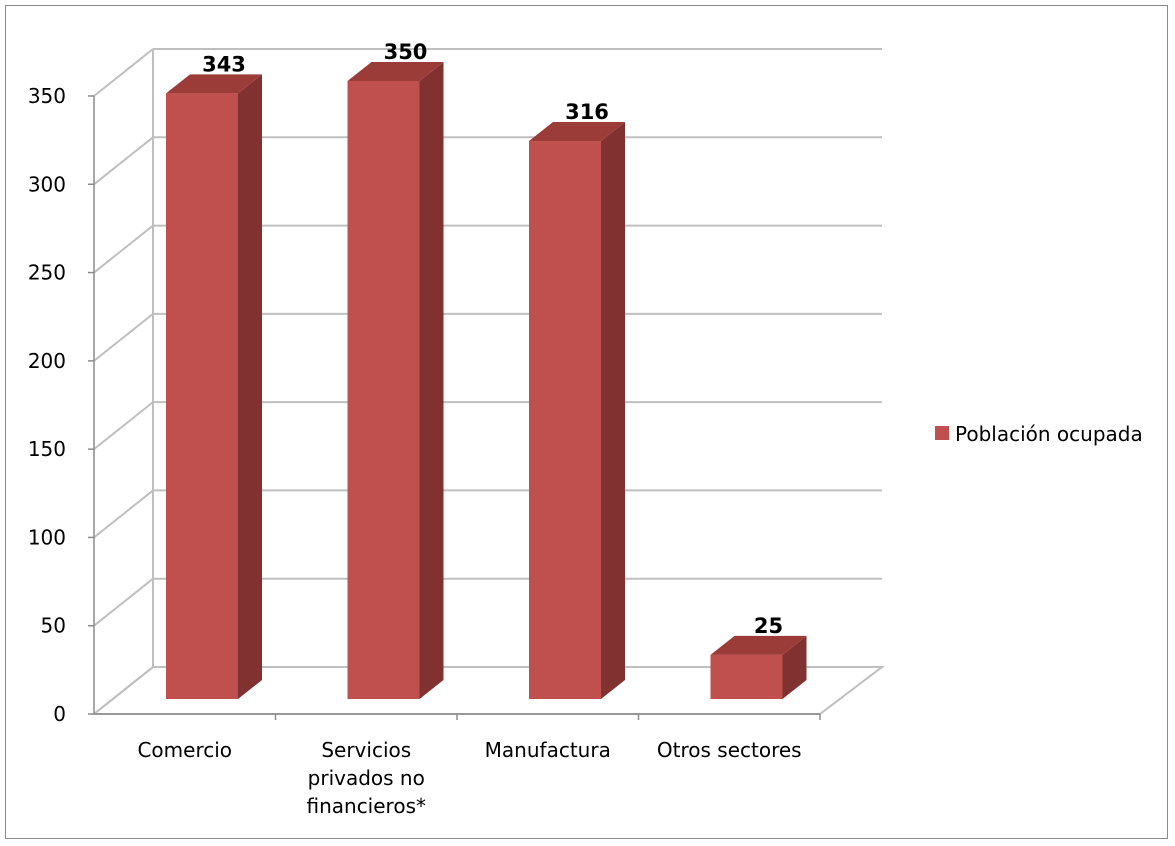 The height and width of the screenshot is (846, 1175). What do you see at coordinates (224, 64) in the screenshot?
I see `data-label: 343` at bounding box center [224, 64].